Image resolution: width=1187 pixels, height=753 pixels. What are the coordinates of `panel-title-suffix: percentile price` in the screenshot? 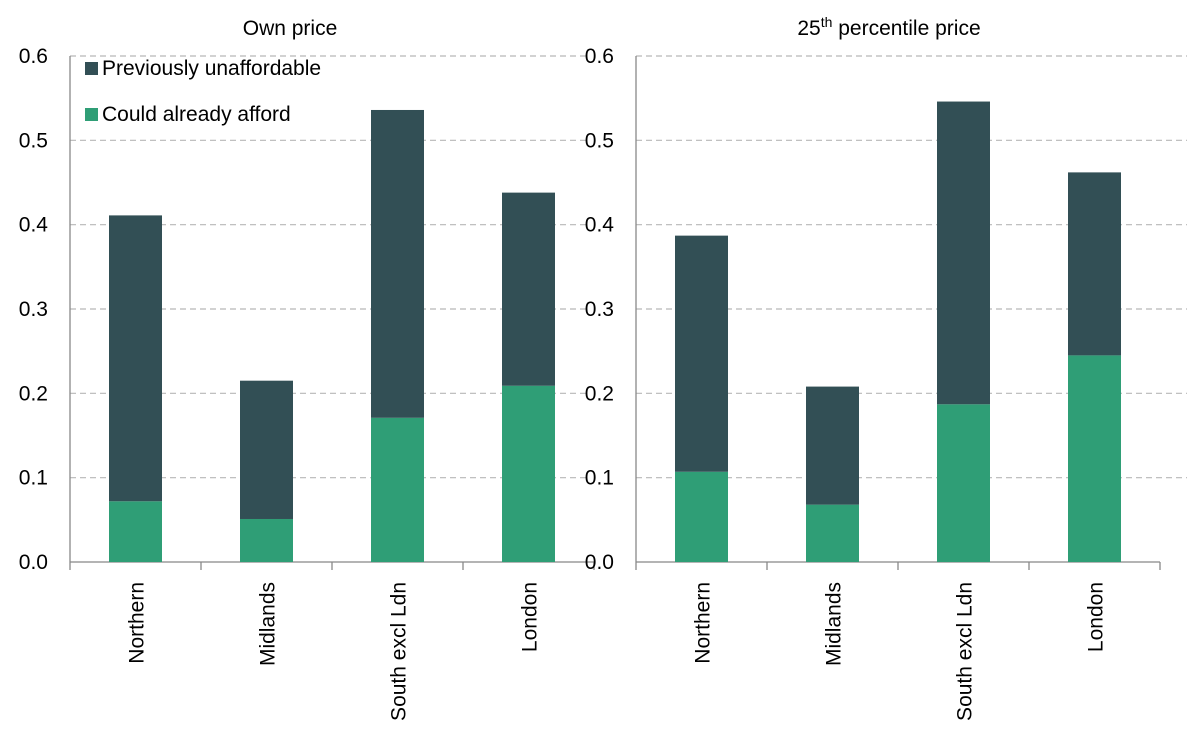 It's located at (906, 28).